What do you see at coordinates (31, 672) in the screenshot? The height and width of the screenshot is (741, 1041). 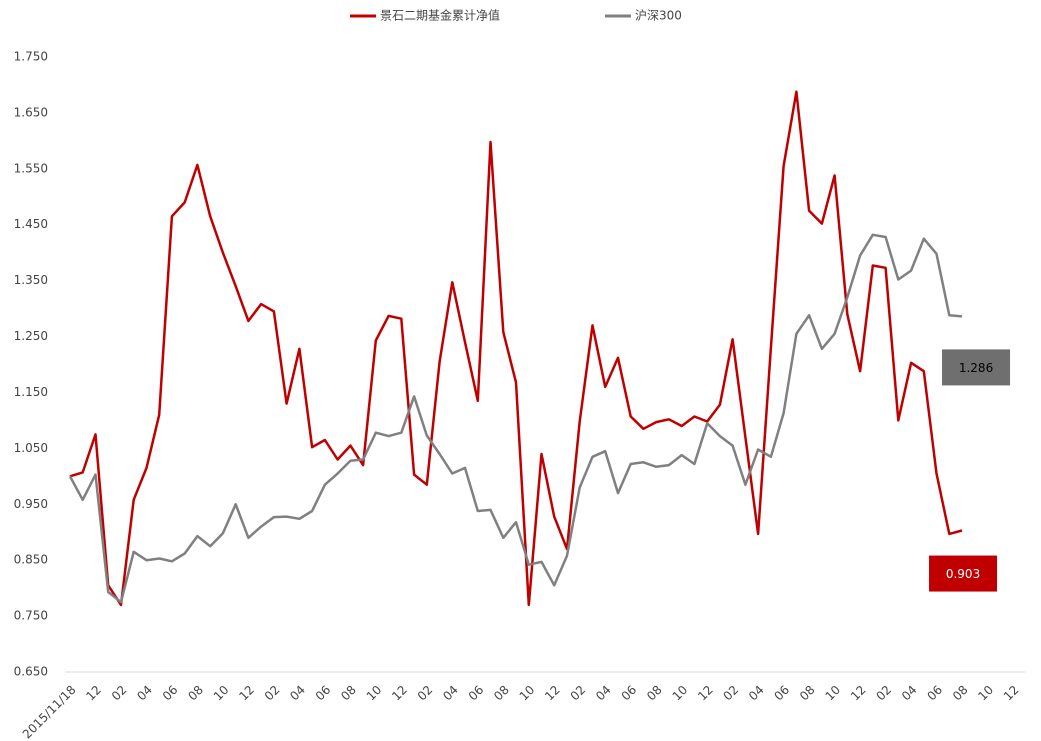 I see `y-tick-label: 0.650` at bounding box center [31, 672].